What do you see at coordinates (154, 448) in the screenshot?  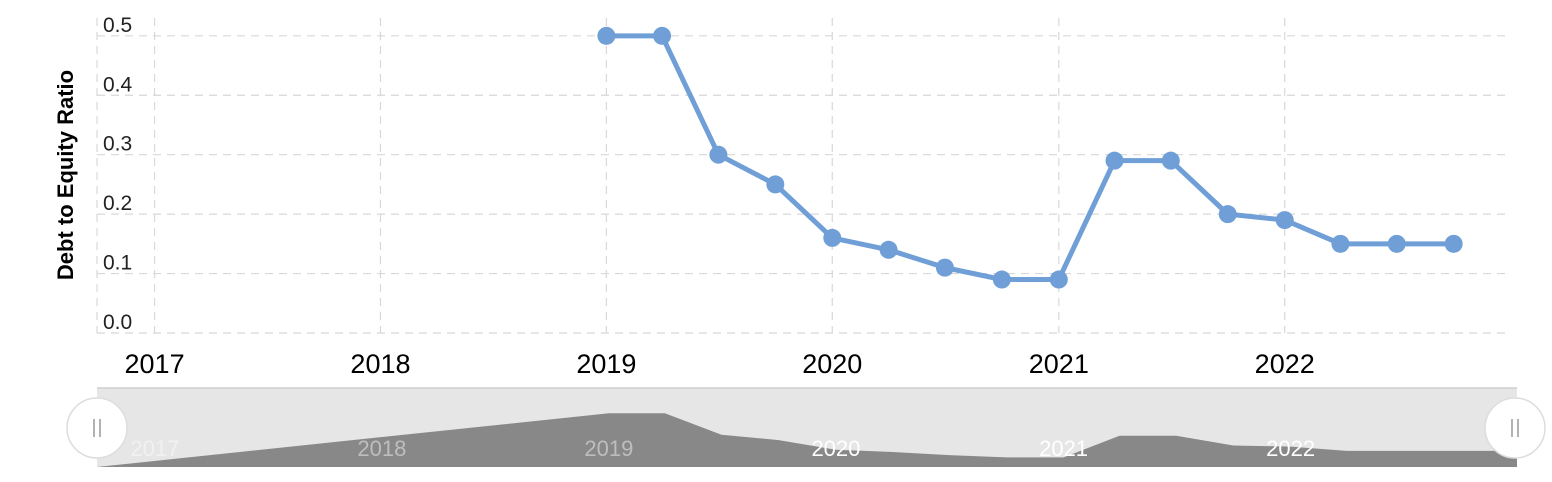 I see `navigator-tick-label: 2017` at bounding box center [154, 448].